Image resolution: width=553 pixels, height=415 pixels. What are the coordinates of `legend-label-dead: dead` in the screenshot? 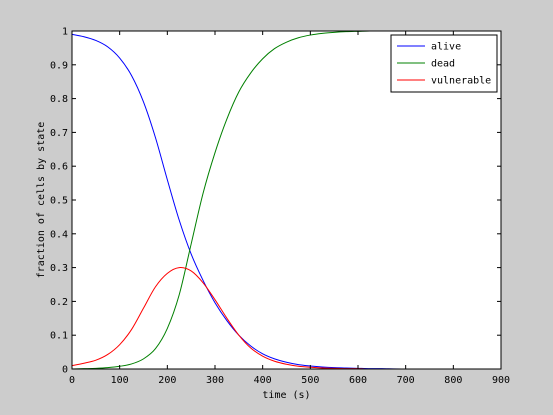 It's located at (443, 64).